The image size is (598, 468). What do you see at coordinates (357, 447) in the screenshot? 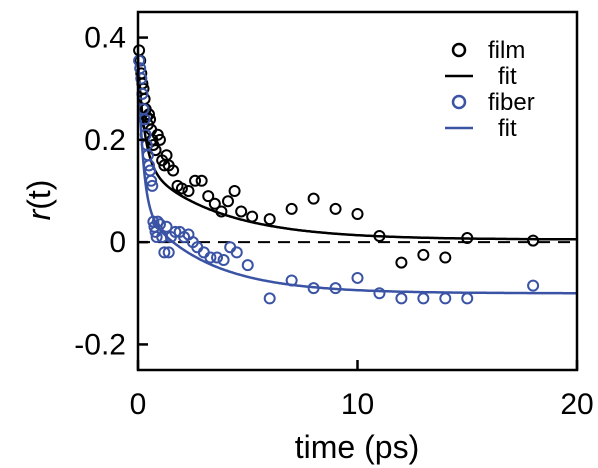
I see `x-axis-title: time (ps)` at bounding box center [357, 447].